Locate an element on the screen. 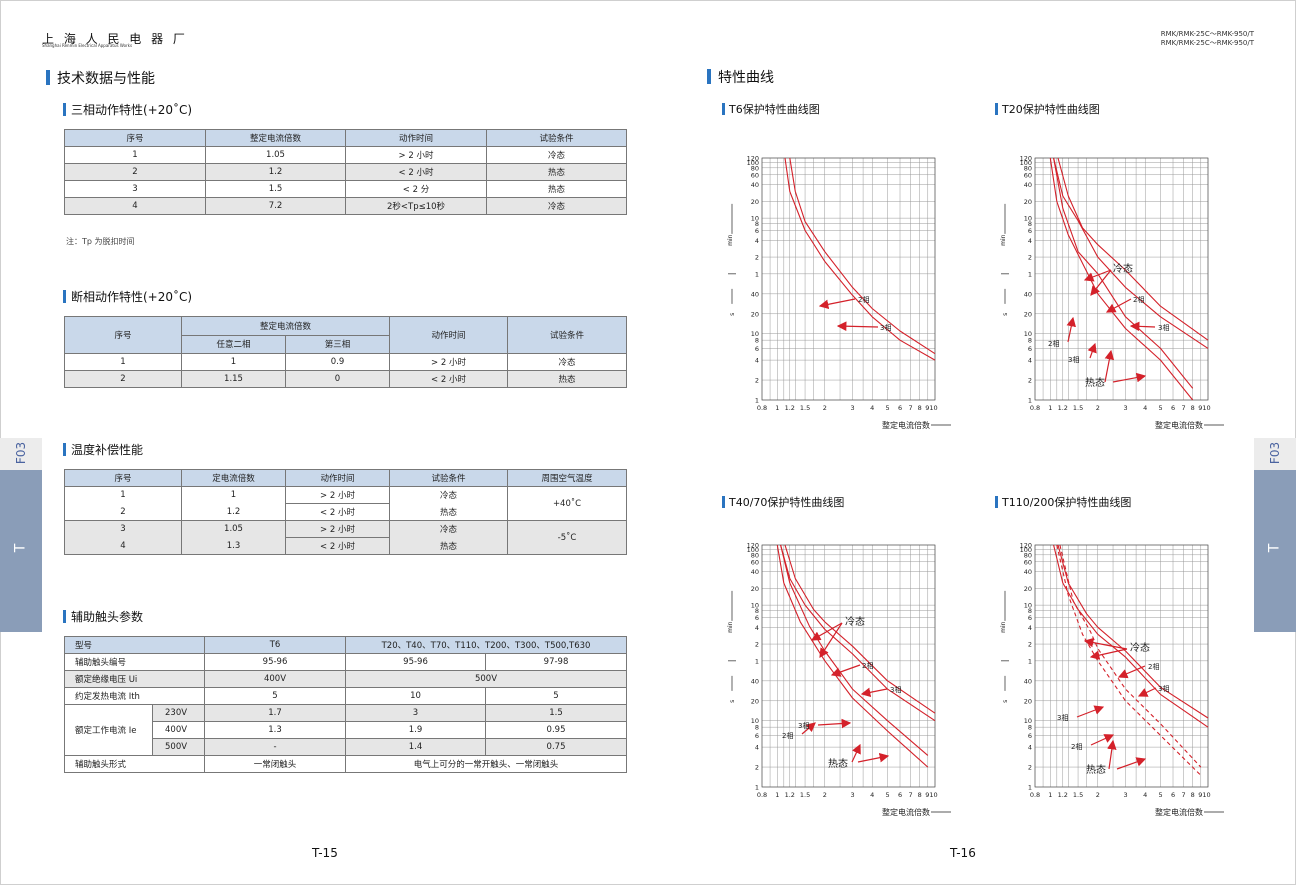 This screenshot has width=1296, height=885. x-tick-label: 6 is located at coordinates (900, 795).